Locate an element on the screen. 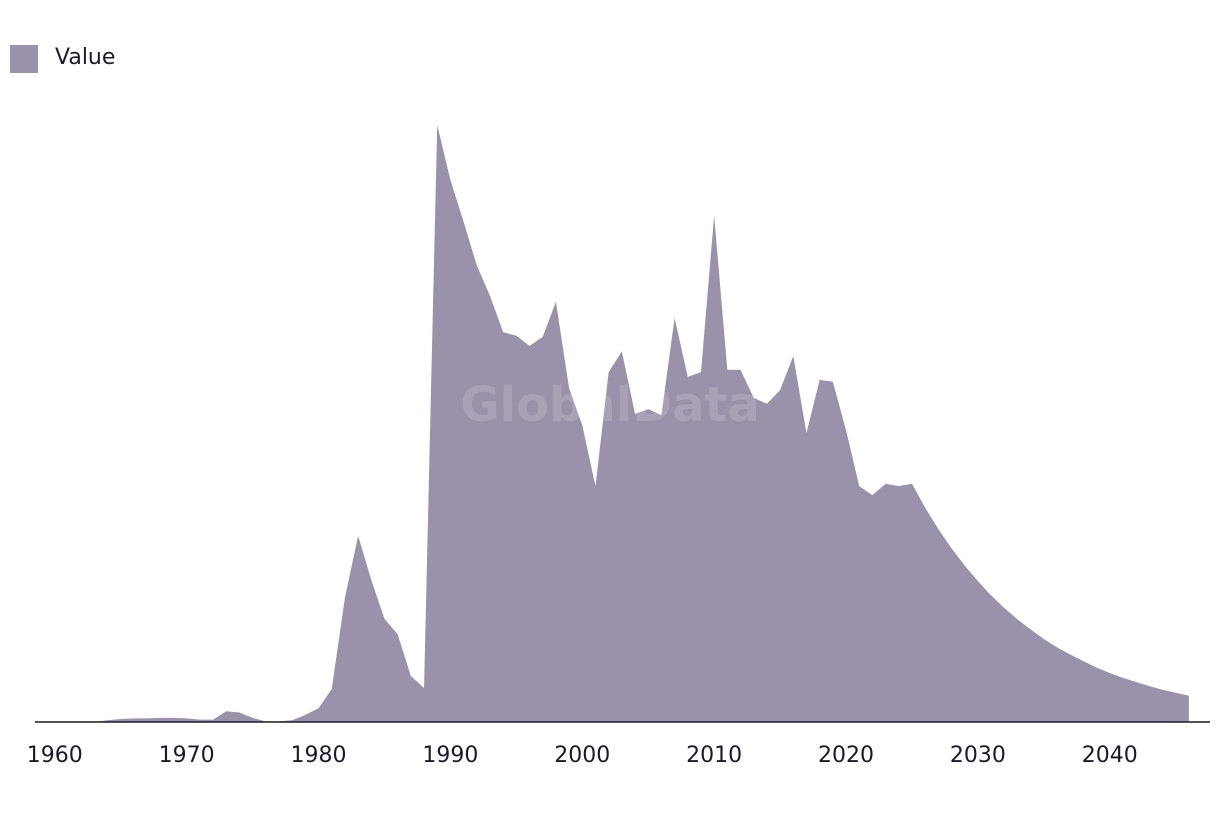 Image resolution: width=1220 pixels, height=820 pixels. x-tick-label: 2030 is located at coordinates (978, 755).